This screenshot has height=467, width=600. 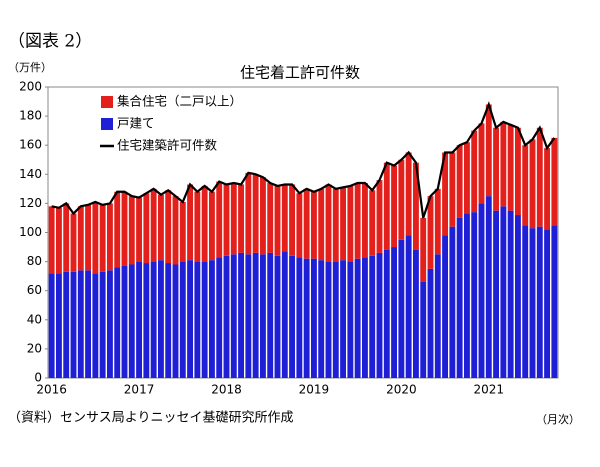 What do you see at coordinates (30, 116) in the screenshot?
I see `y-tick-label: 180` at bounding box center [30, 116].